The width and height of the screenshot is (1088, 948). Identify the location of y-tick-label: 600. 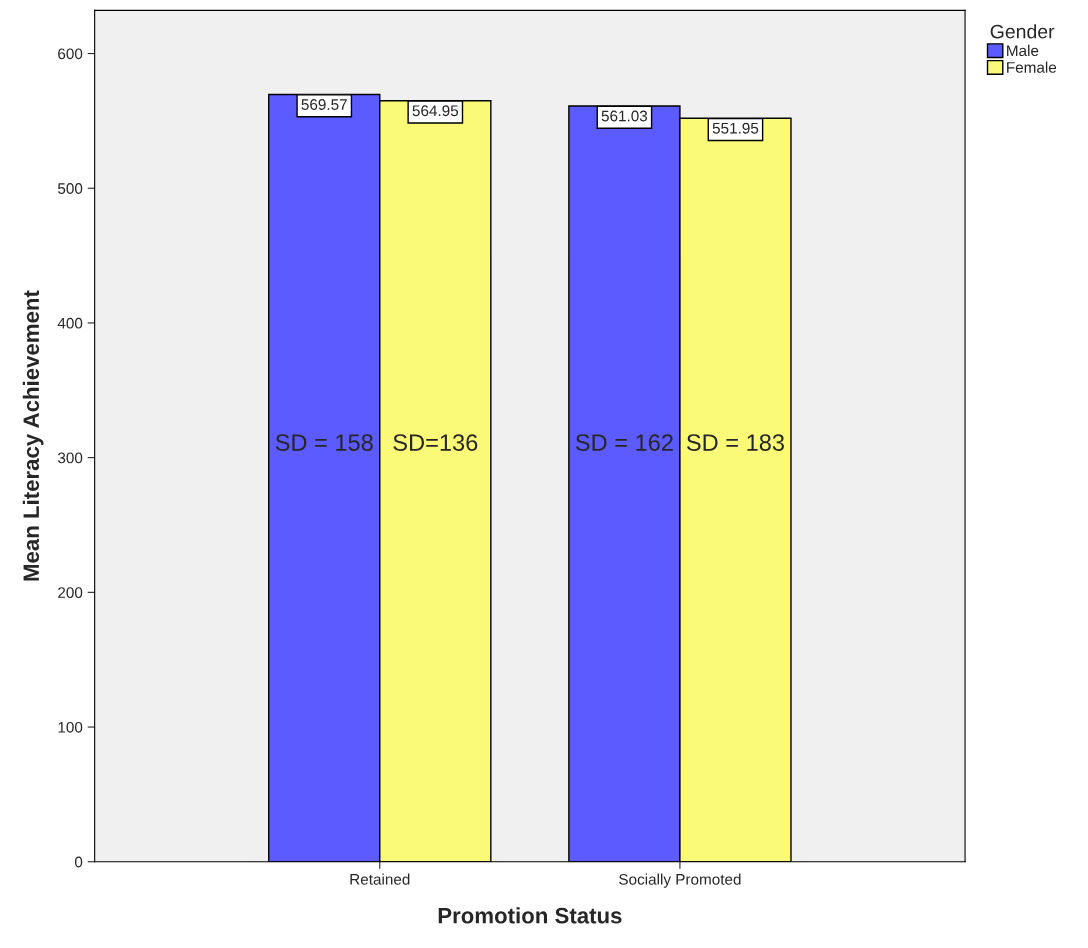
(70, 54).